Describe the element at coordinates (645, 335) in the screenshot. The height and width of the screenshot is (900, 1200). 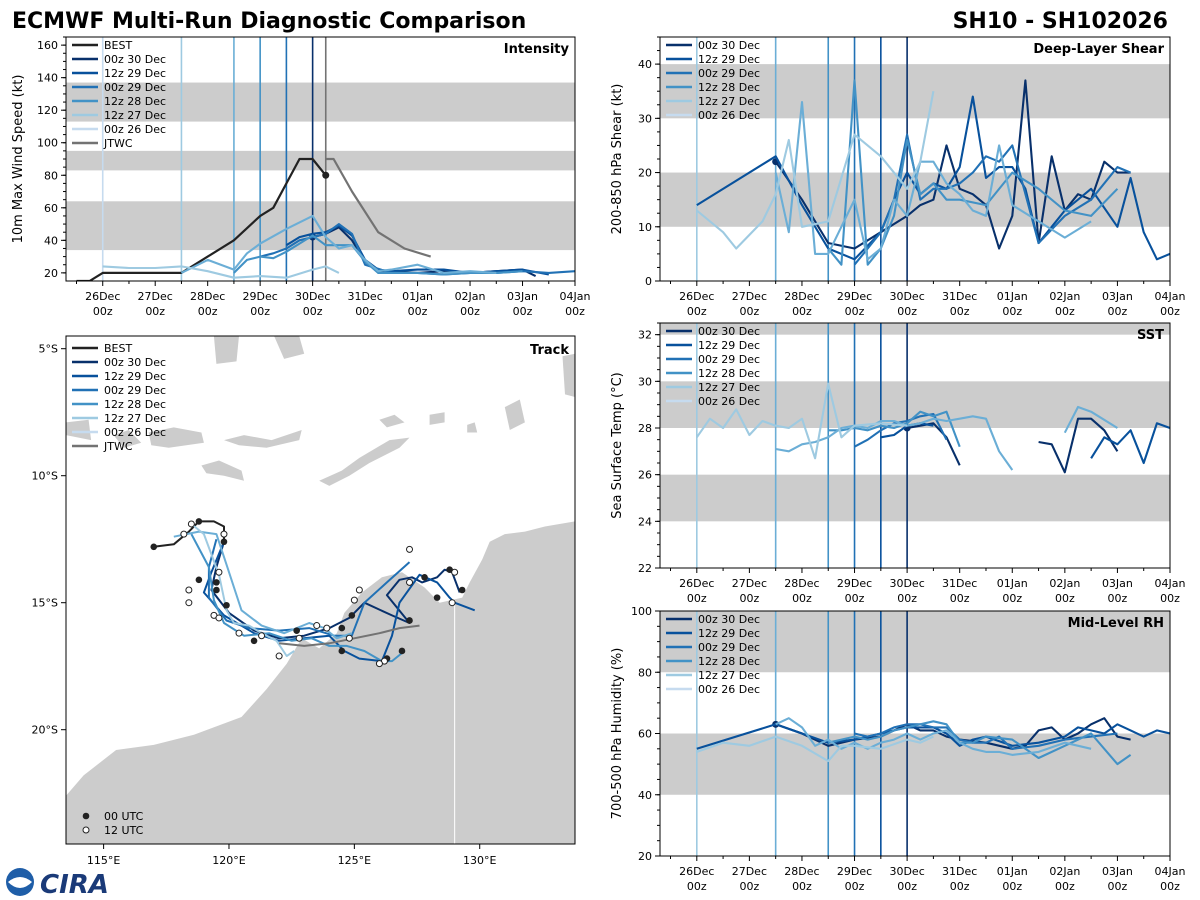
I see `y-tick-label: 32` at that location.